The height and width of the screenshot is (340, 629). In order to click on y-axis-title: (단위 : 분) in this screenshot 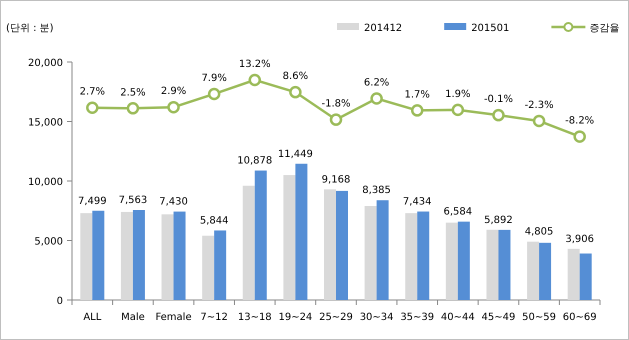, I will do `click(30, 28)`.